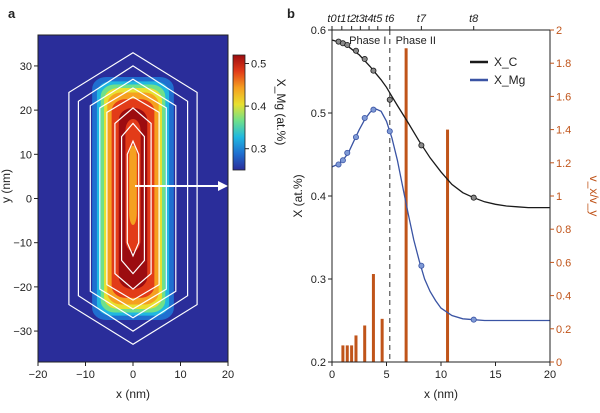  Describe the element at coordinates (291, 13) in the screenshot. I see `panel-b-label: b` at that location.